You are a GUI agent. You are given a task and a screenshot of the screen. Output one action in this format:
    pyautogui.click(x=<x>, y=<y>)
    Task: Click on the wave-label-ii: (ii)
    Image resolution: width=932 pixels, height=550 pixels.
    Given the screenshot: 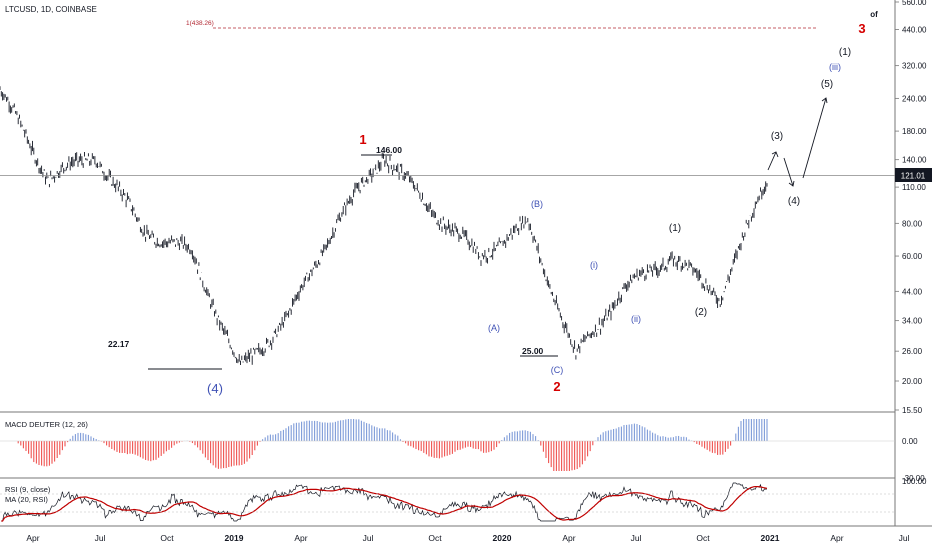 What is the action you would take?
    pyautogui.click(x=636, y=319)
    